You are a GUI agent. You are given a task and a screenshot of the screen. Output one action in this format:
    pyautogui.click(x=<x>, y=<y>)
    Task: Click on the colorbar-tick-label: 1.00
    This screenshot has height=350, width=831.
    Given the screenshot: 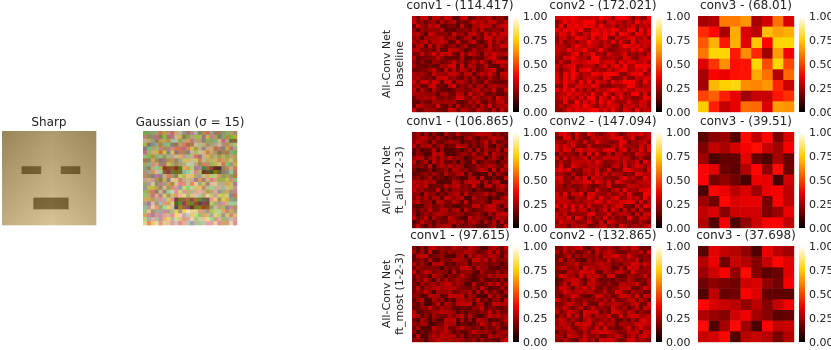 What is the action you would take?
    pyautogui.click(x=820, y=132)
    